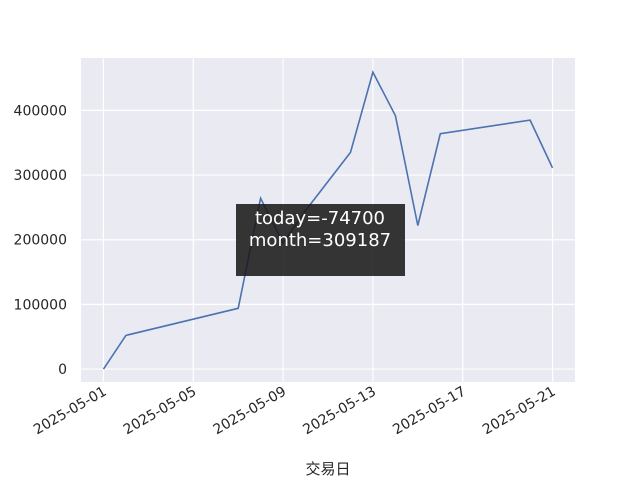  I want to click on y-tick-label: 300000, so click(40, 176).